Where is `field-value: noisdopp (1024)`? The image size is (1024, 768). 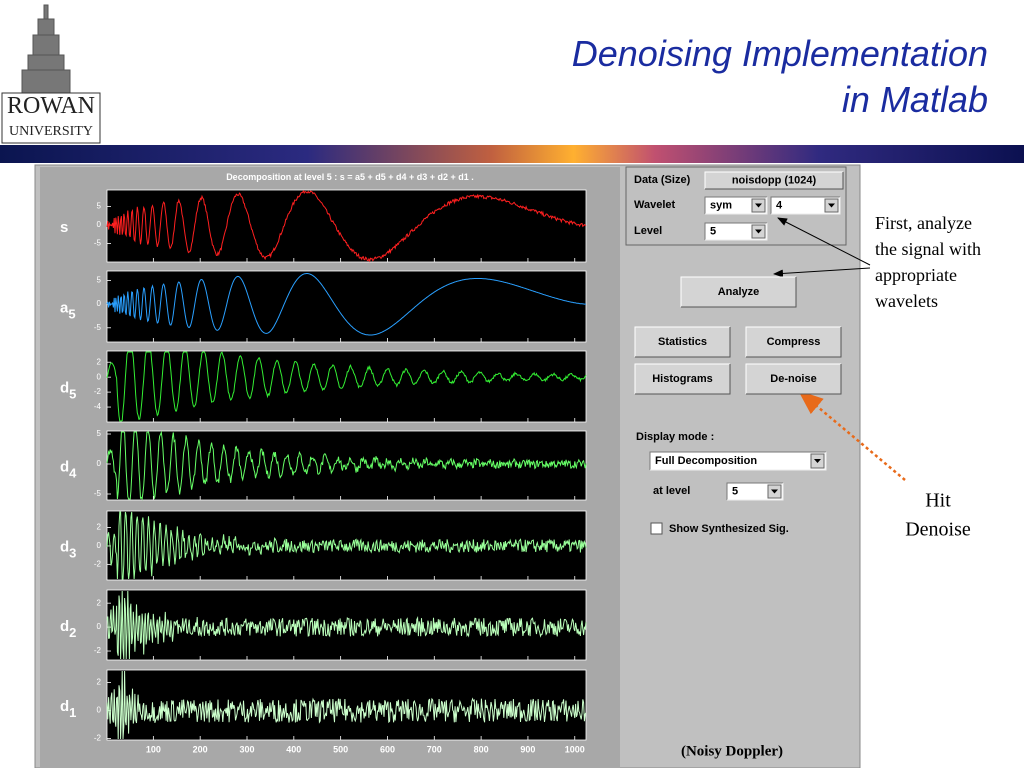 field-value: noisdopp (1024) is located at coordinates (774, 180).